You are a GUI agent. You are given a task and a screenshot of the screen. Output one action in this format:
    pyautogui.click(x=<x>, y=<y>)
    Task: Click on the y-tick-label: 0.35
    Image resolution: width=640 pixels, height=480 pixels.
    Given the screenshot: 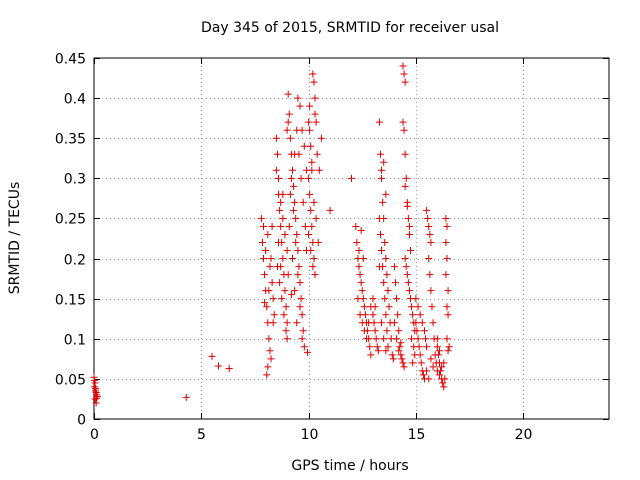 What is the action you would take?
    pyautogui.click(x=70, y=140)
    